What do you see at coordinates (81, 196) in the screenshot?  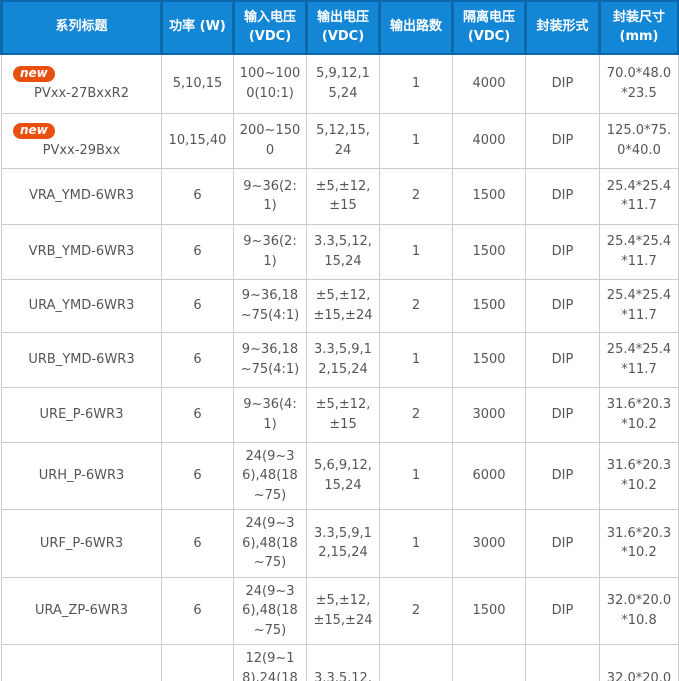 I see `series-name: VRA_YMD-6WR3` at bounding box center [81, 196].